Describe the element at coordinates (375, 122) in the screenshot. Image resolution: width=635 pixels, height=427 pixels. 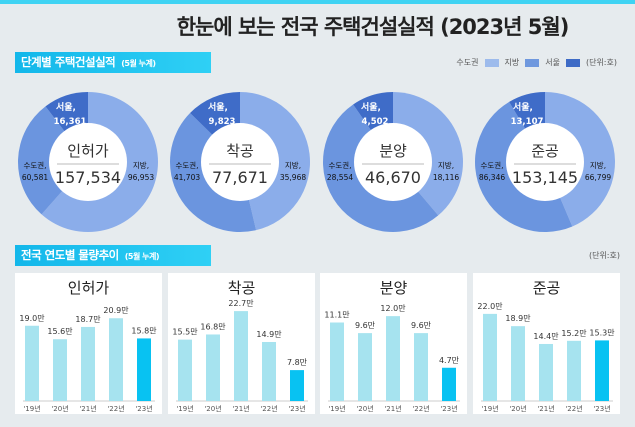
I see `seoul-value: 4,502` at that location.